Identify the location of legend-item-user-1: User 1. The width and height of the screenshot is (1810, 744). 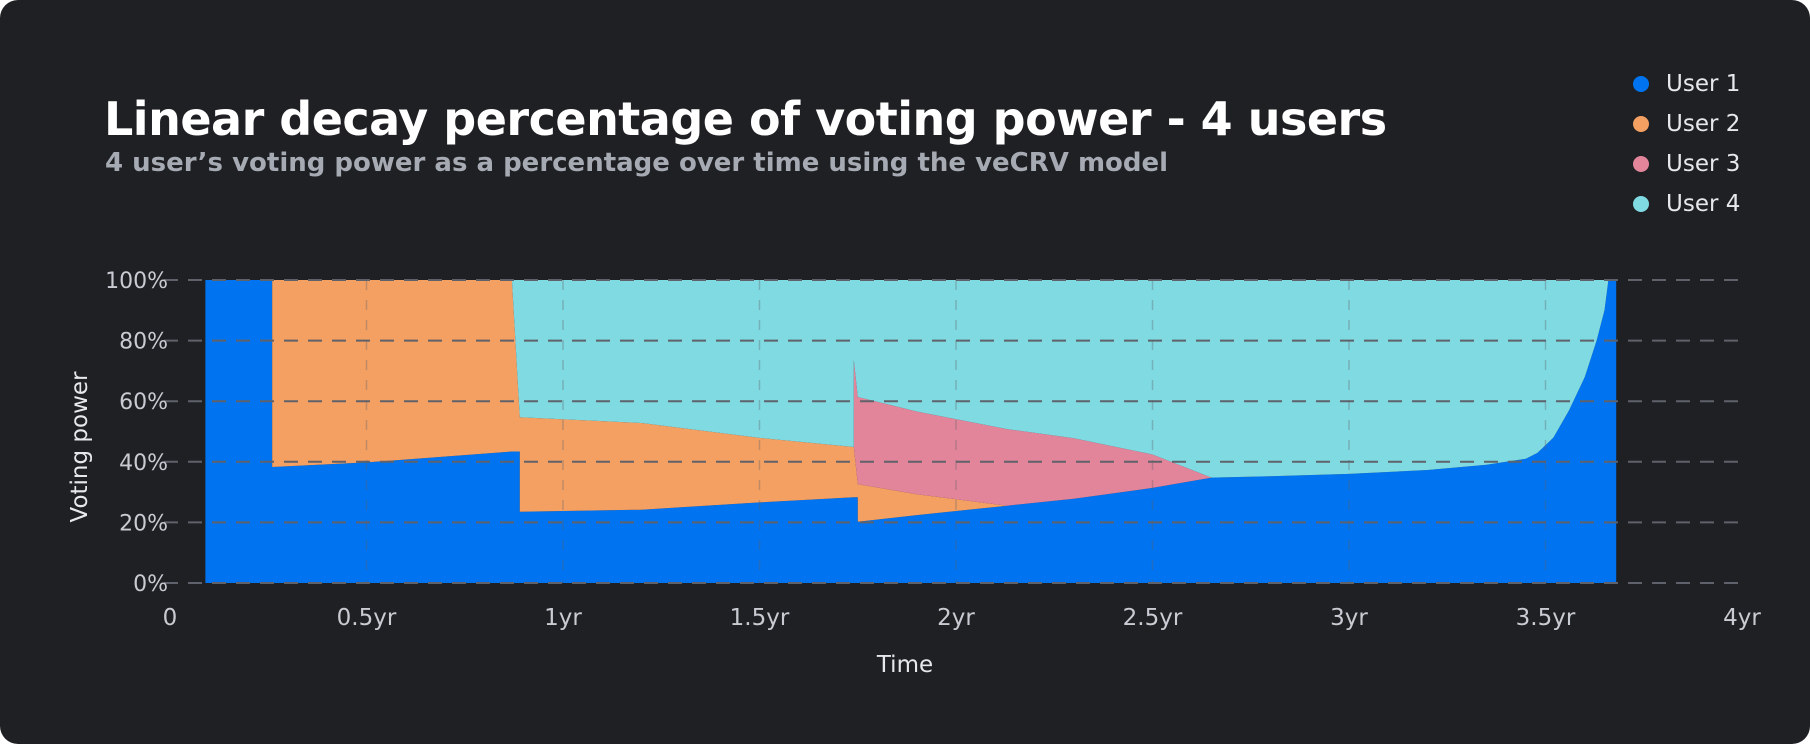
(1686, 84).